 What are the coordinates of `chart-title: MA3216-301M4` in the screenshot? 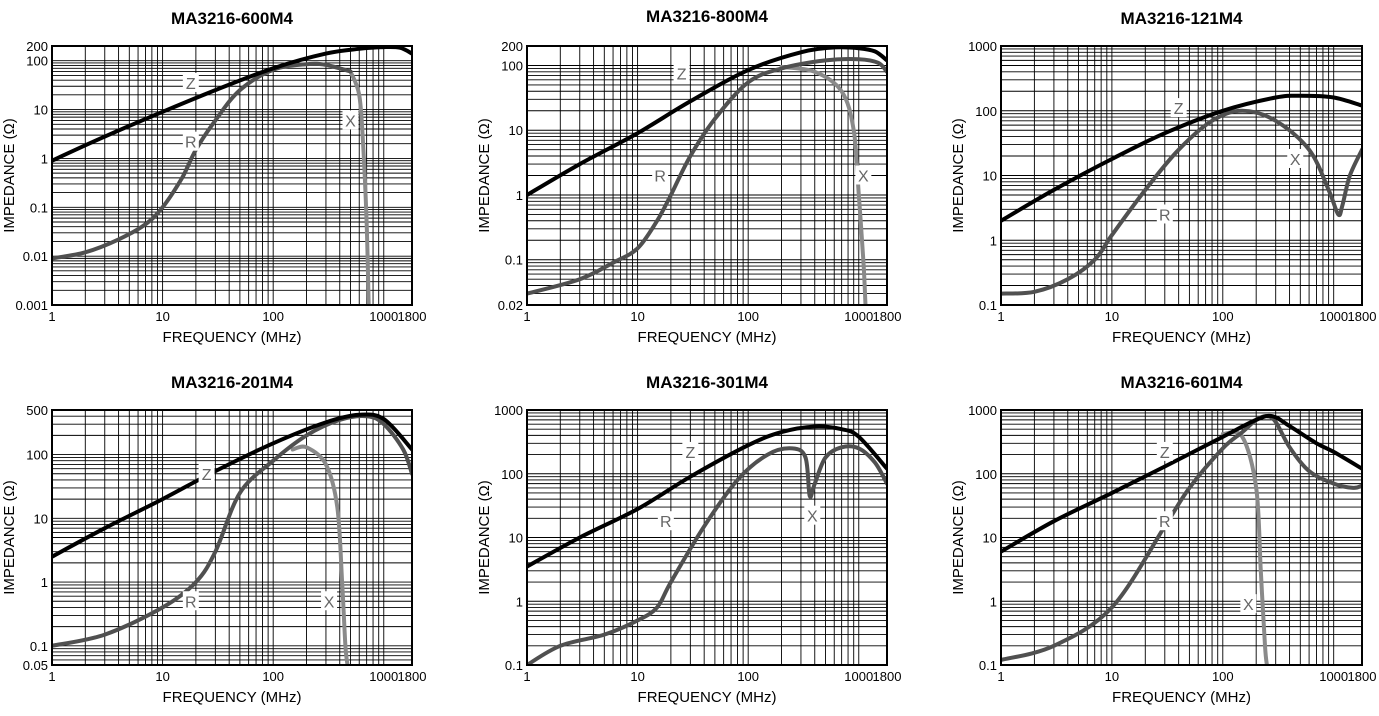 It's located at (707, 382).